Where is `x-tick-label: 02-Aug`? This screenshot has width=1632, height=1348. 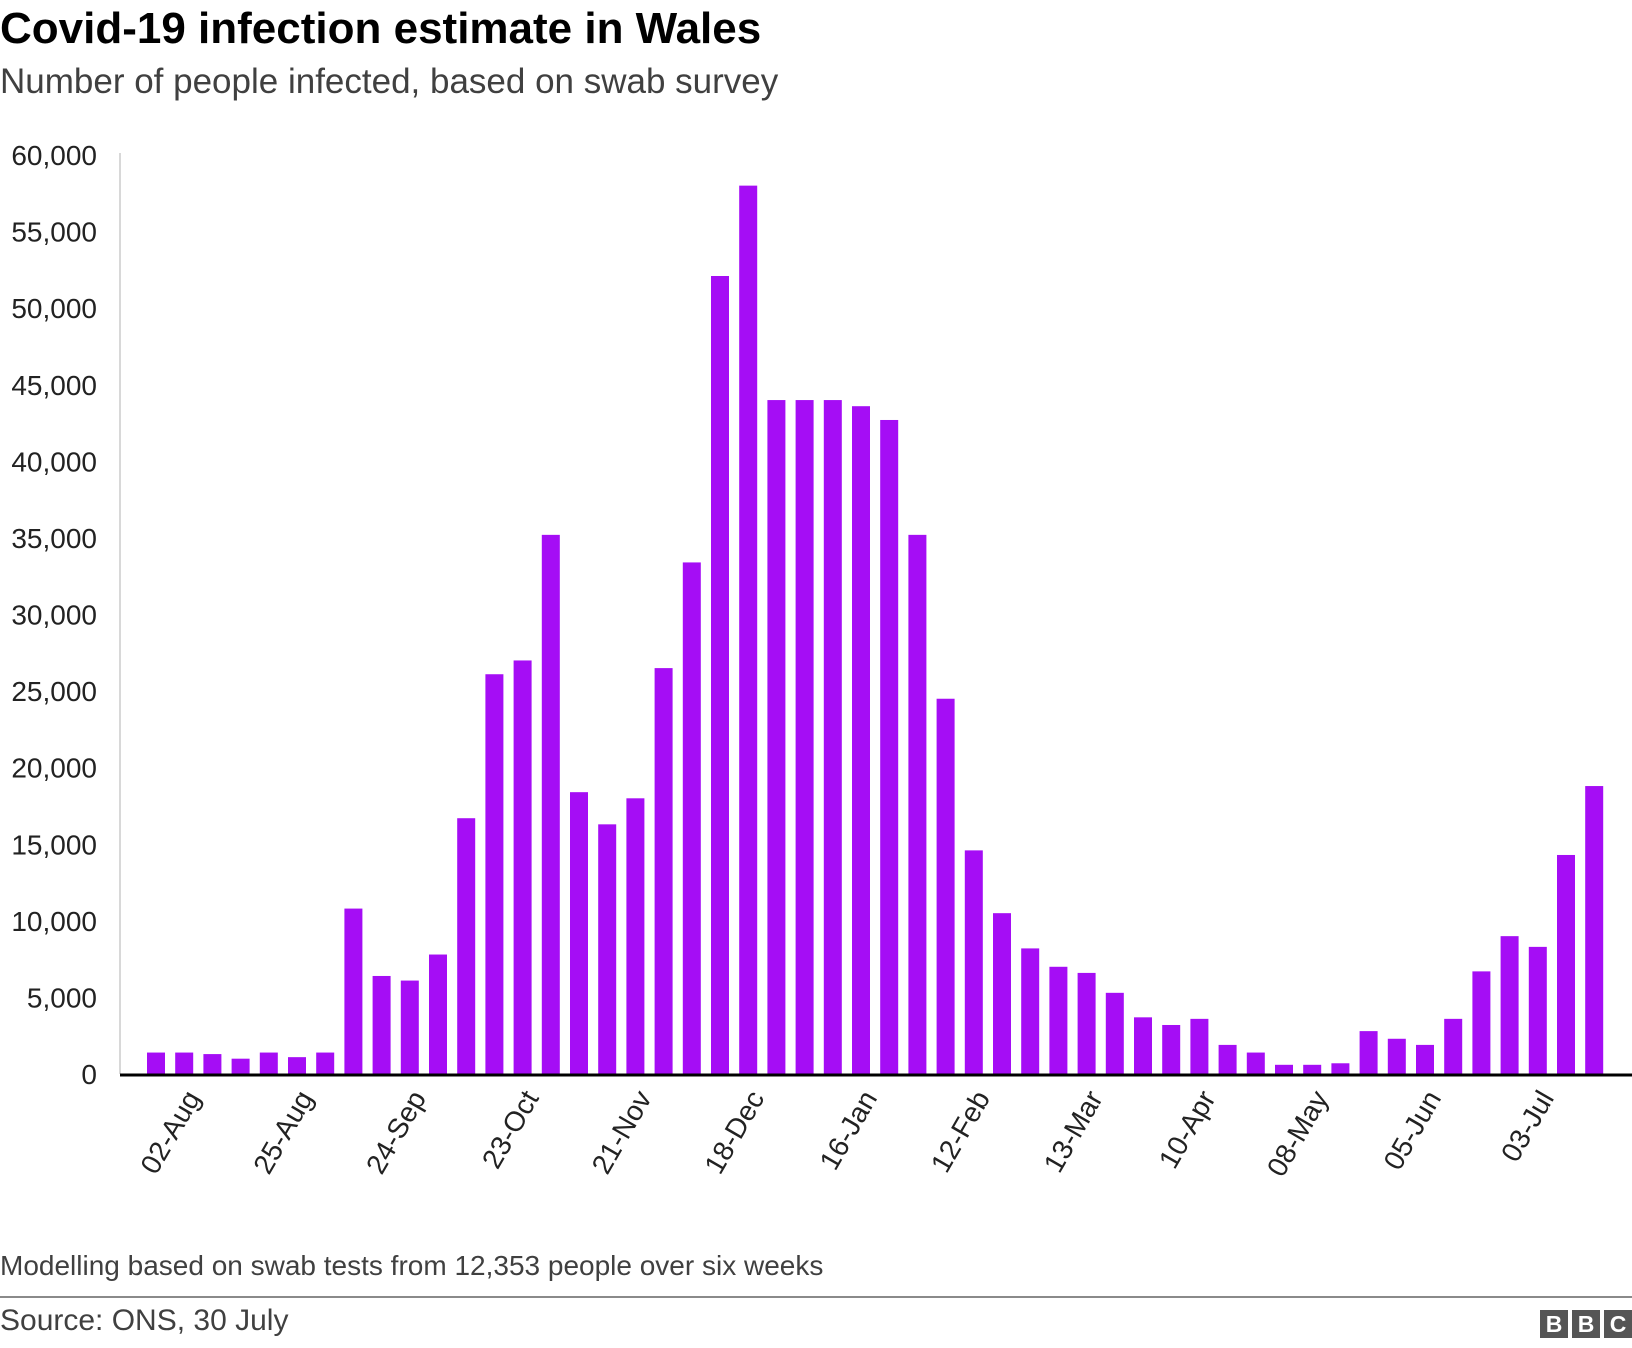 x-tick-label: 02-Aug is located at coordinates (170, 1132).